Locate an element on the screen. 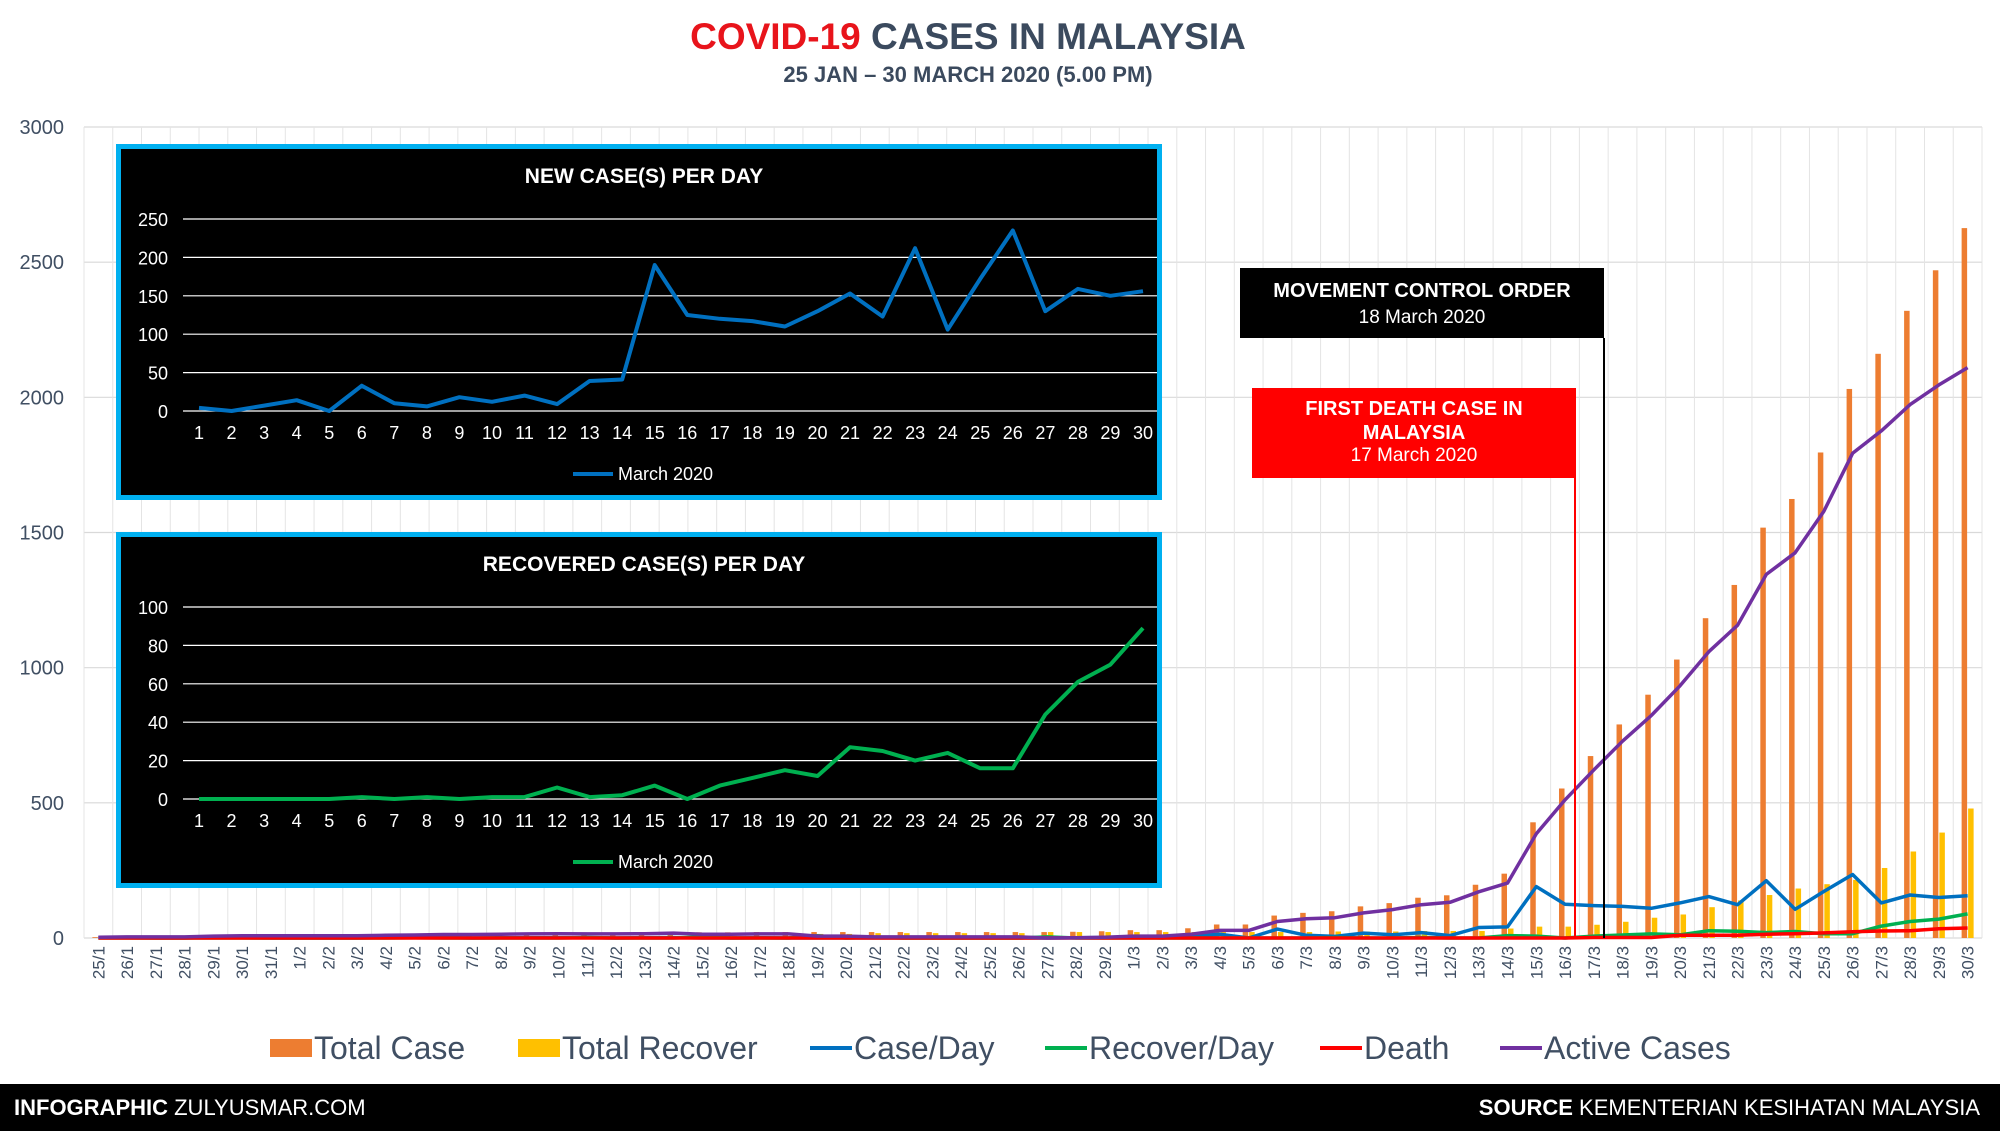 The height and width of the screenshot is (1131, 2000). main-x-tick-label: 27/2 is located at coordinates (1047, 962).